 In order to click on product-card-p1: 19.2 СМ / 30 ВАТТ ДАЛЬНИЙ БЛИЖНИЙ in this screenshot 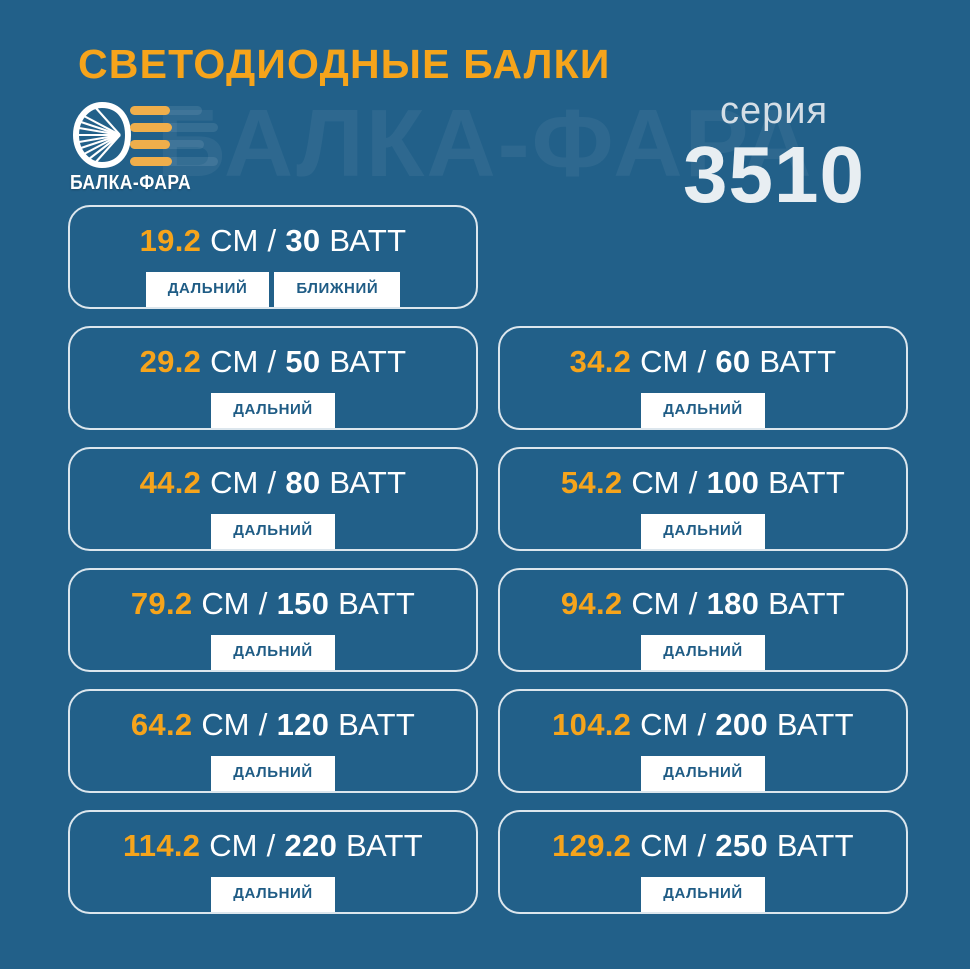, I will do `click(273, 257)`.